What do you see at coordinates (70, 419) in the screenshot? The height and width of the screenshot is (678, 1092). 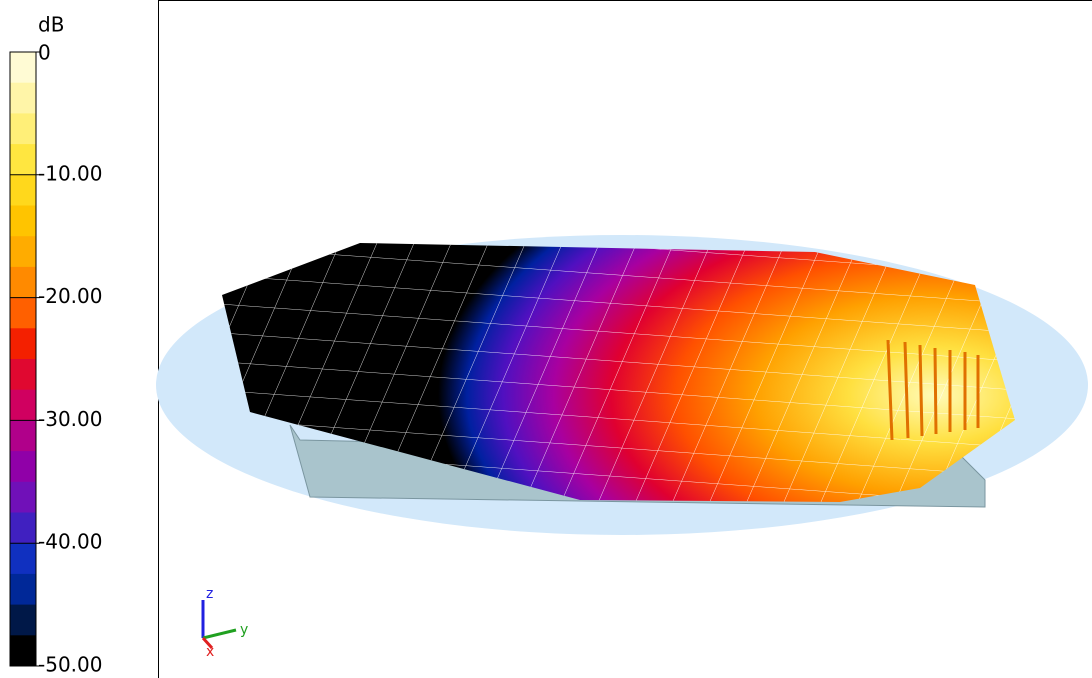 I see `colorbar-tick-label: -30.00` at bounding box center [70, 419].